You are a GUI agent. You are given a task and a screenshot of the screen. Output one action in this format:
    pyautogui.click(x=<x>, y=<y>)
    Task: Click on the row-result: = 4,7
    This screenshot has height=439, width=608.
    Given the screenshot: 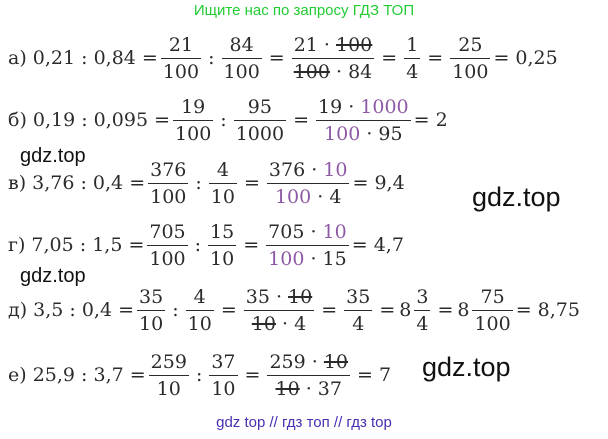 What is the action you would take?
    pyautogui.click(x=377, y=245)
    